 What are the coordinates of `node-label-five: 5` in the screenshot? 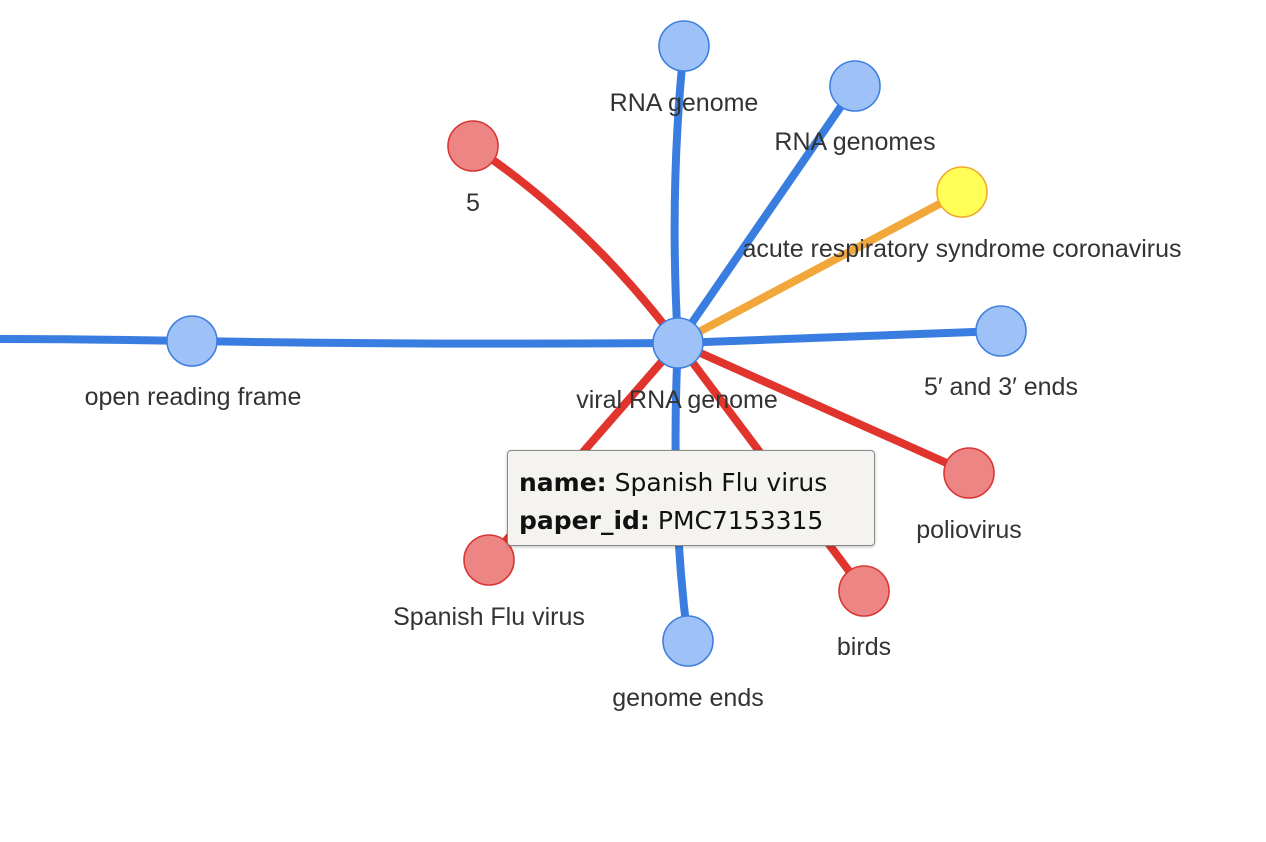 It's located at (473, 203).